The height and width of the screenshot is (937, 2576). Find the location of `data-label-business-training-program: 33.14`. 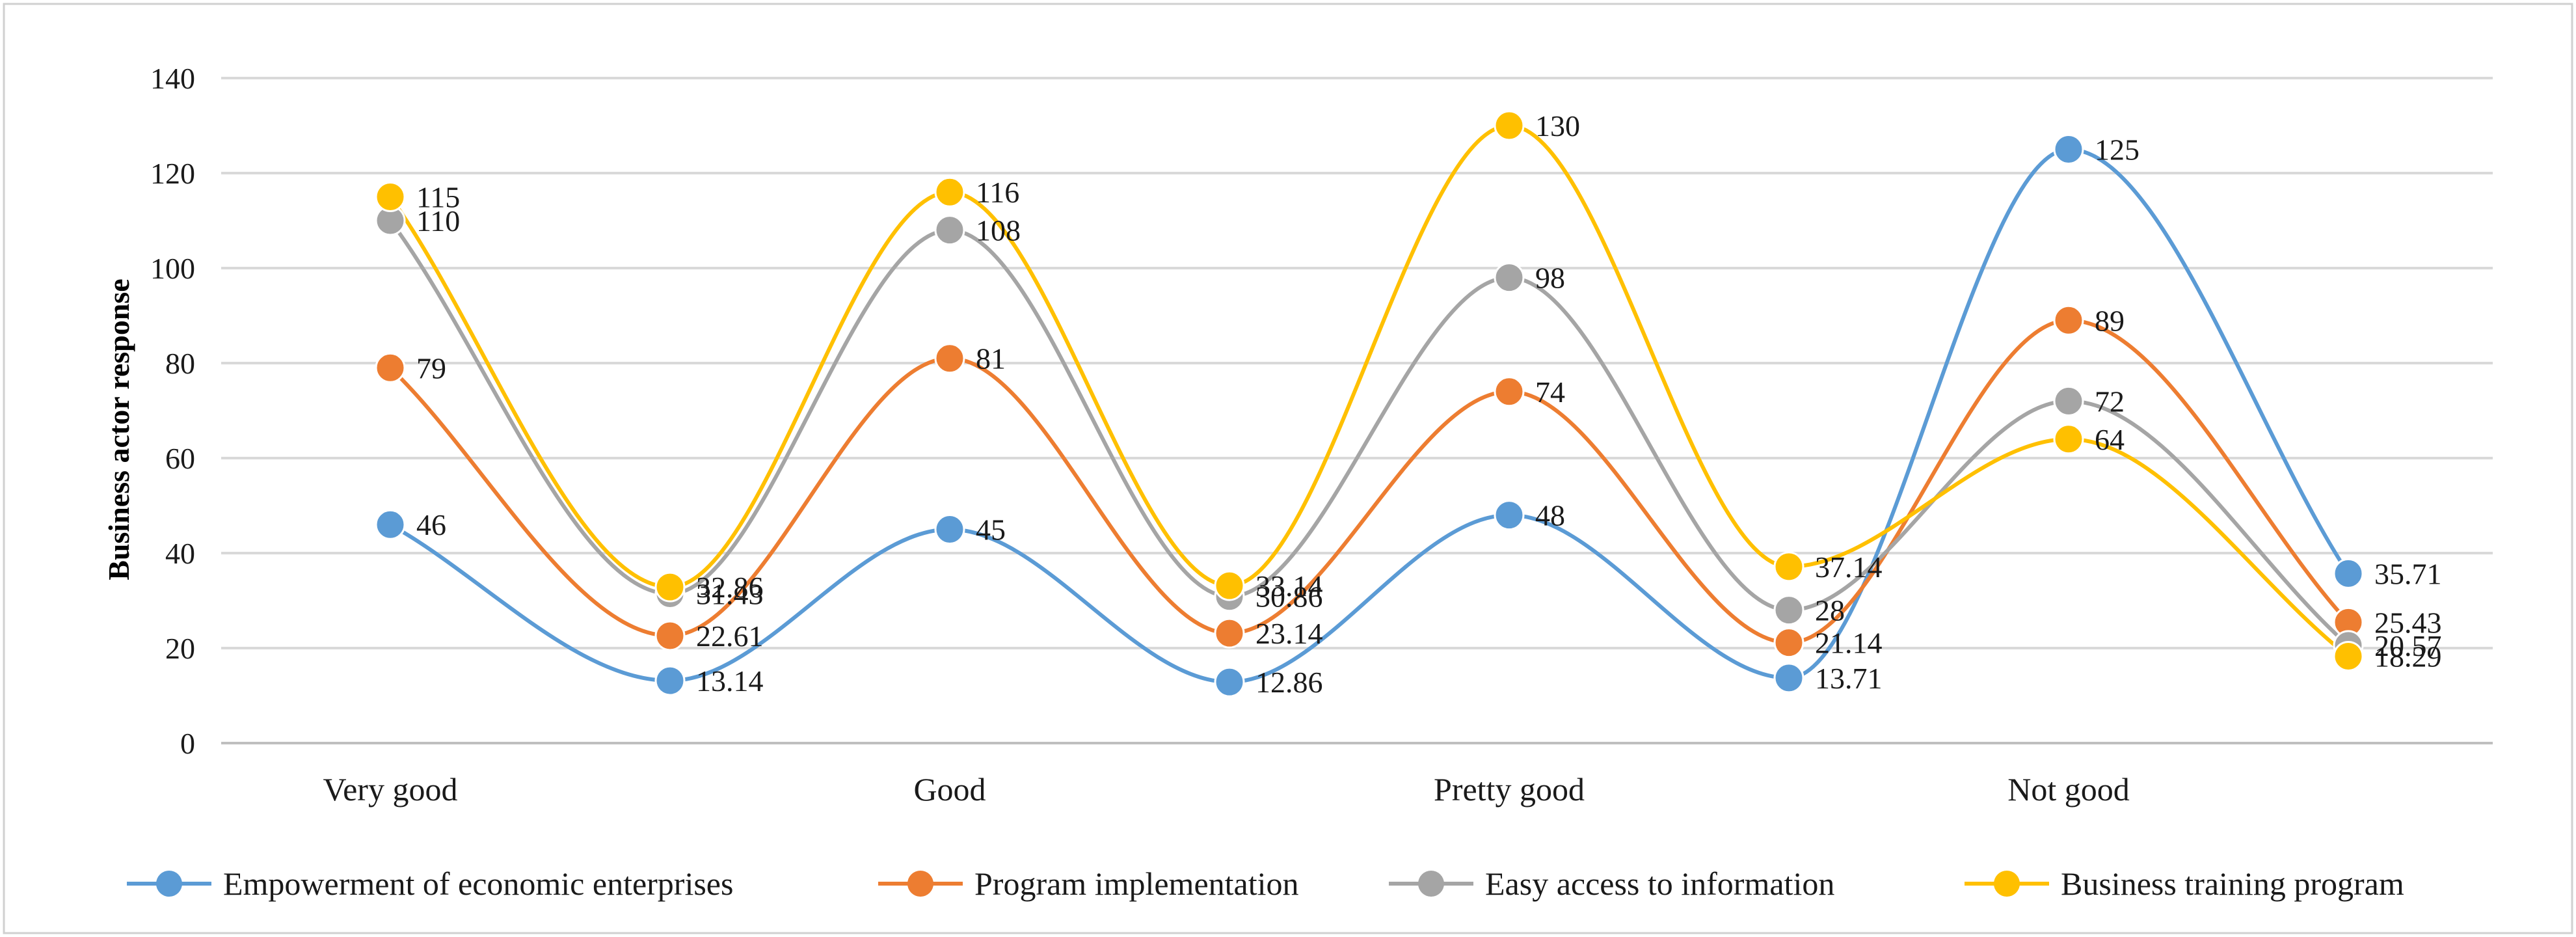

data-label-business-training-program: 33.14 is located at coordinates (1289, 586).